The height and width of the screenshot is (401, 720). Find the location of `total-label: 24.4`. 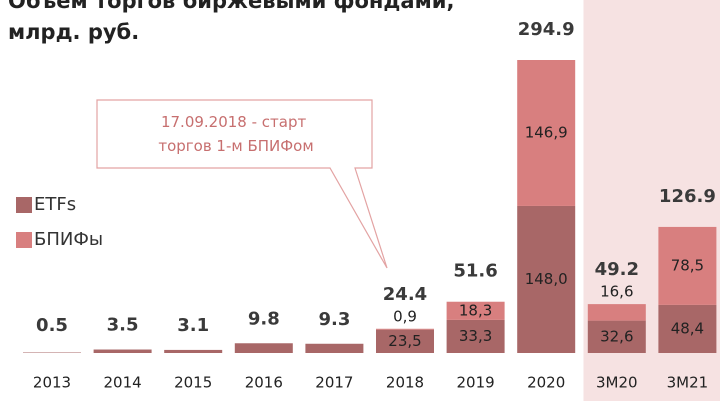

total-label: 24.4 is located at coordinates (405, 294).